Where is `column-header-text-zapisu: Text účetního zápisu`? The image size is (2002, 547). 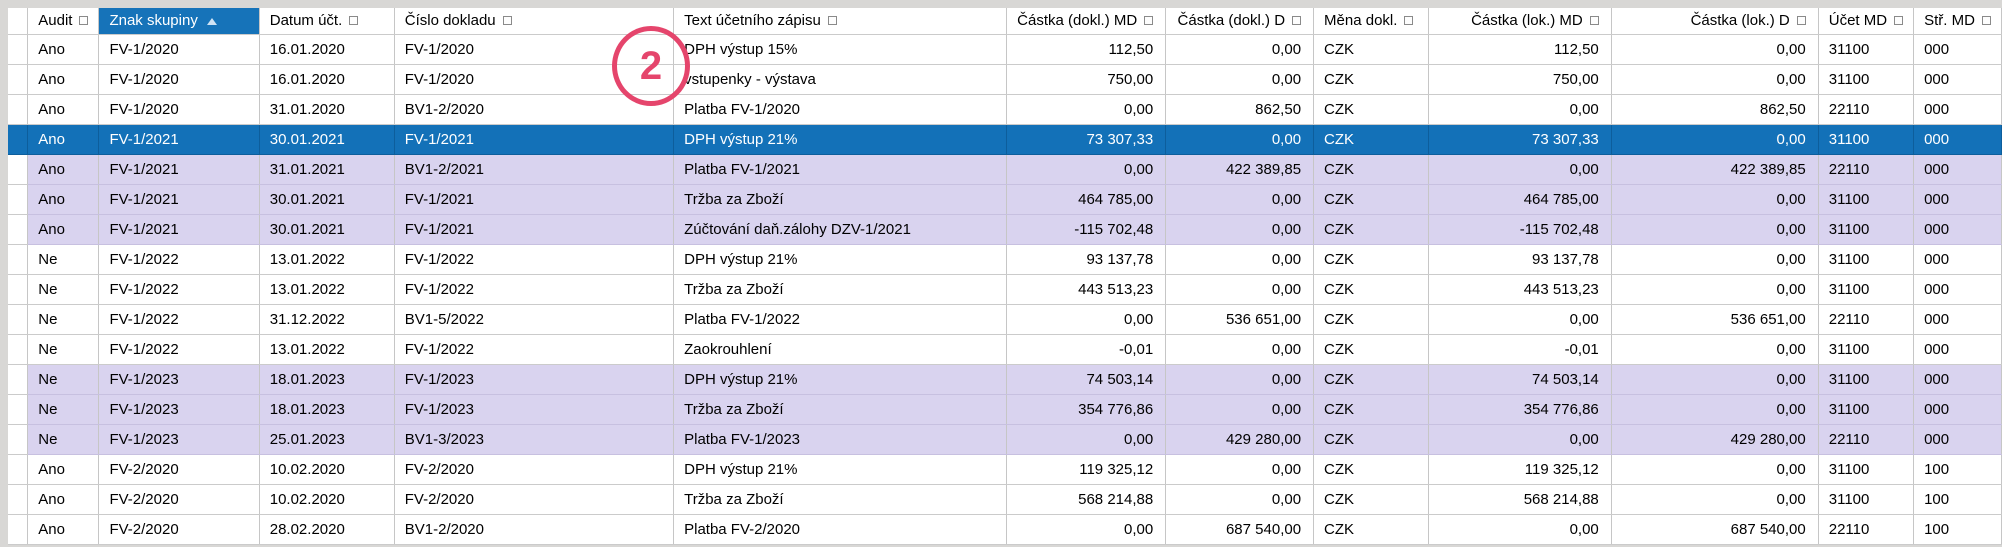 column-header-text-zapisu: Text účetního zápisu is located at coordinates (840, 21).